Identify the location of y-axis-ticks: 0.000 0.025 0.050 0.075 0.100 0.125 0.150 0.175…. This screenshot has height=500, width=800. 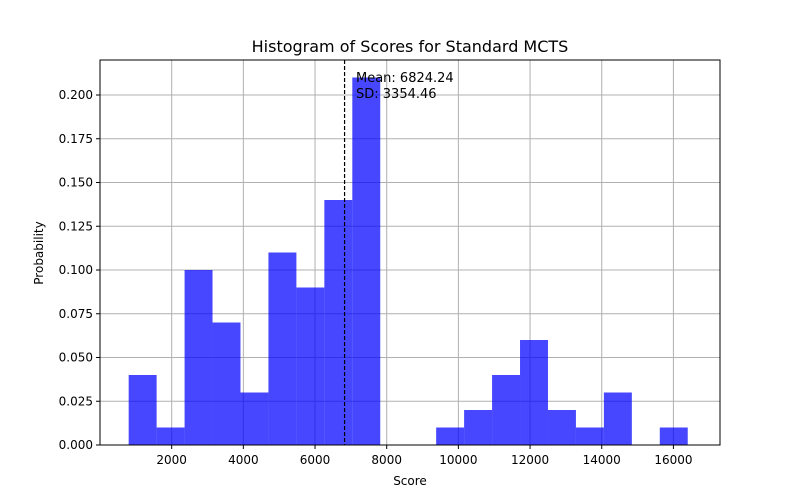
(79, 270).